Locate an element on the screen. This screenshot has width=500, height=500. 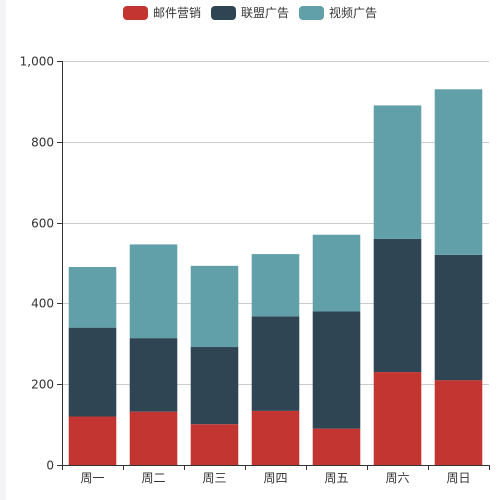
x-tick-label: 周四 is located at coordinates (275, 478).